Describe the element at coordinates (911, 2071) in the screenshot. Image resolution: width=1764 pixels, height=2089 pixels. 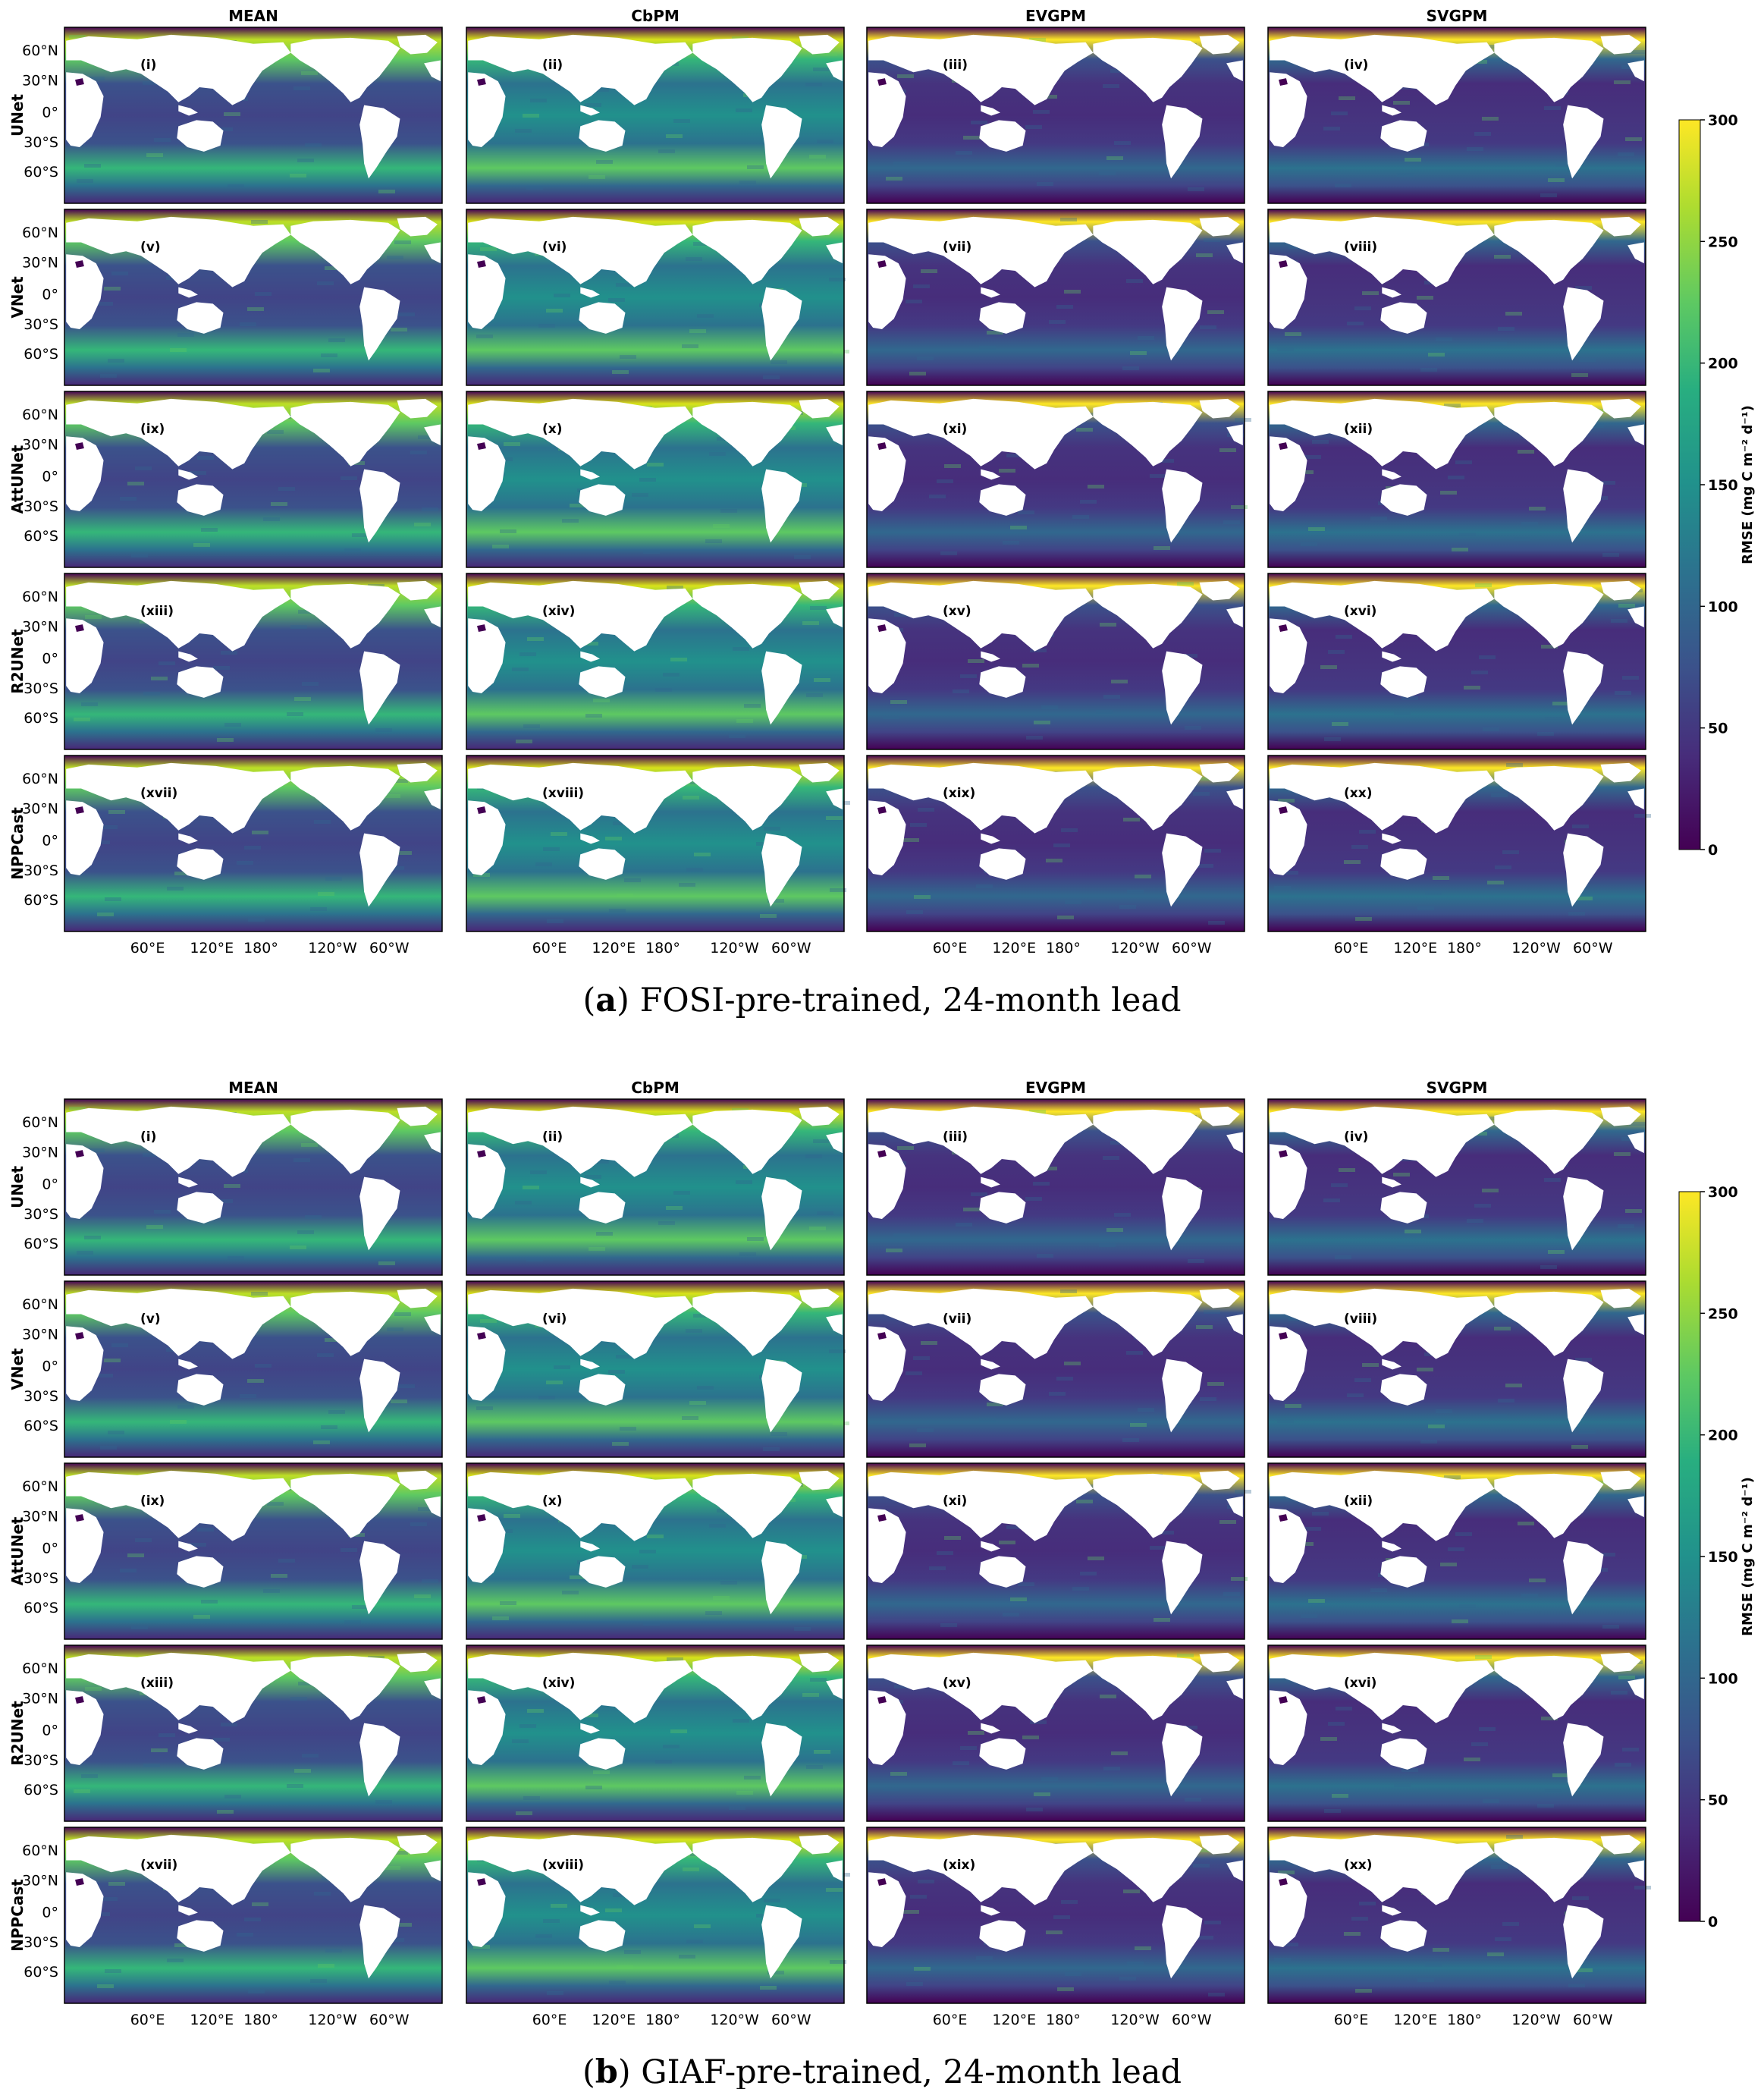
I see `caption-text: GIAF-pre-trained, 24-month lead` at that location.